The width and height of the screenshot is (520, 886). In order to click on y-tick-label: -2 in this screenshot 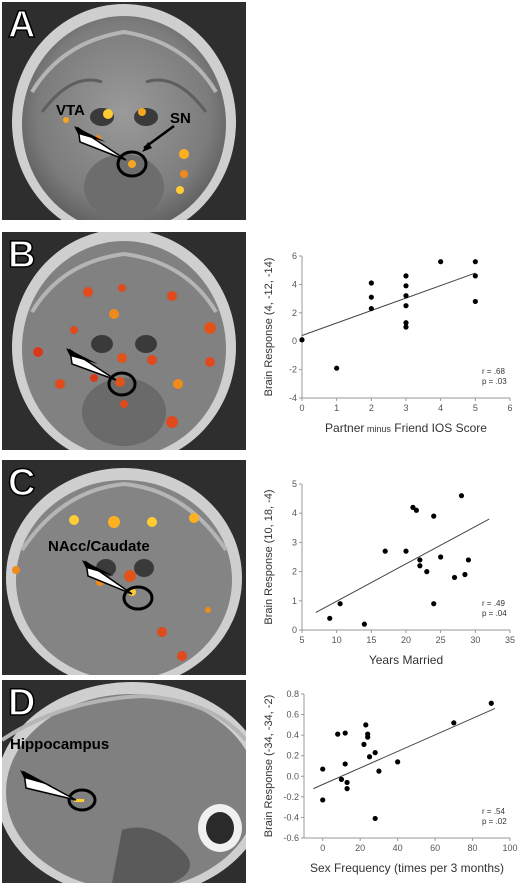, I will do `click(293, 370)`.